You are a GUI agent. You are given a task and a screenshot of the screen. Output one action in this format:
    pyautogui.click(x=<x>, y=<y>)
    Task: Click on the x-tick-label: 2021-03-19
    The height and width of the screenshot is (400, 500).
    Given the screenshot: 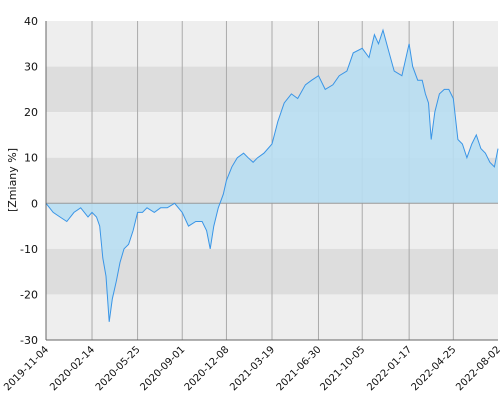 What is the action you would take?
    pyautogui.click(x=252, y=368)
    